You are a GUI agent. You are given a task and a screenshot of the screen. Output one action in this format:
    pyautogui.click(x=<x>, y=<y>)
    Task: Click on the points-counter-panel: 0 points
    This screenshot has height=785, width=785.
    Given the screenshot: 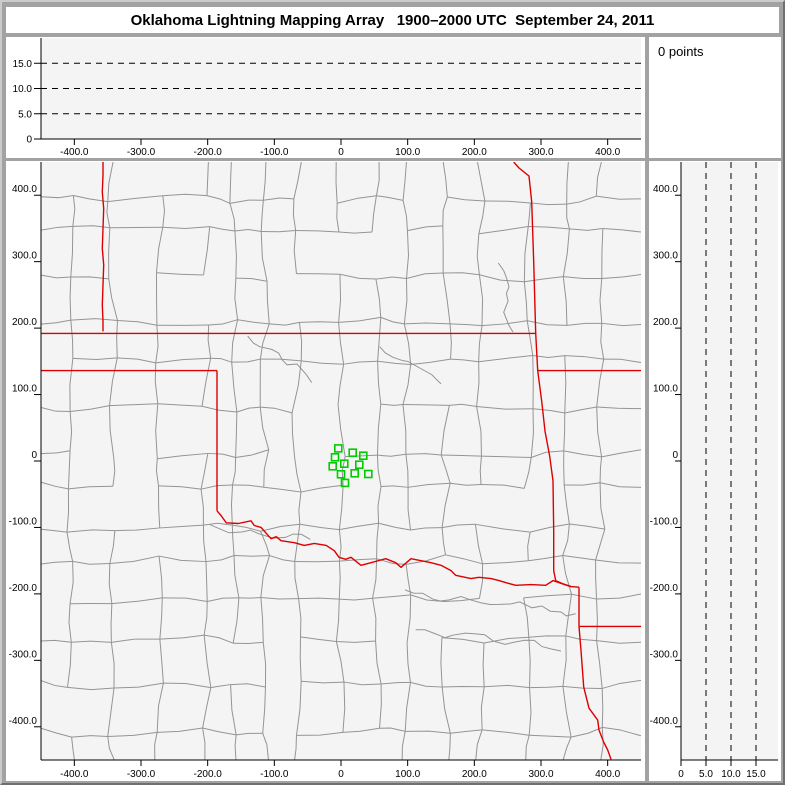 What is the action you would take?
    pyautogui.click(x=715, y=97)
    